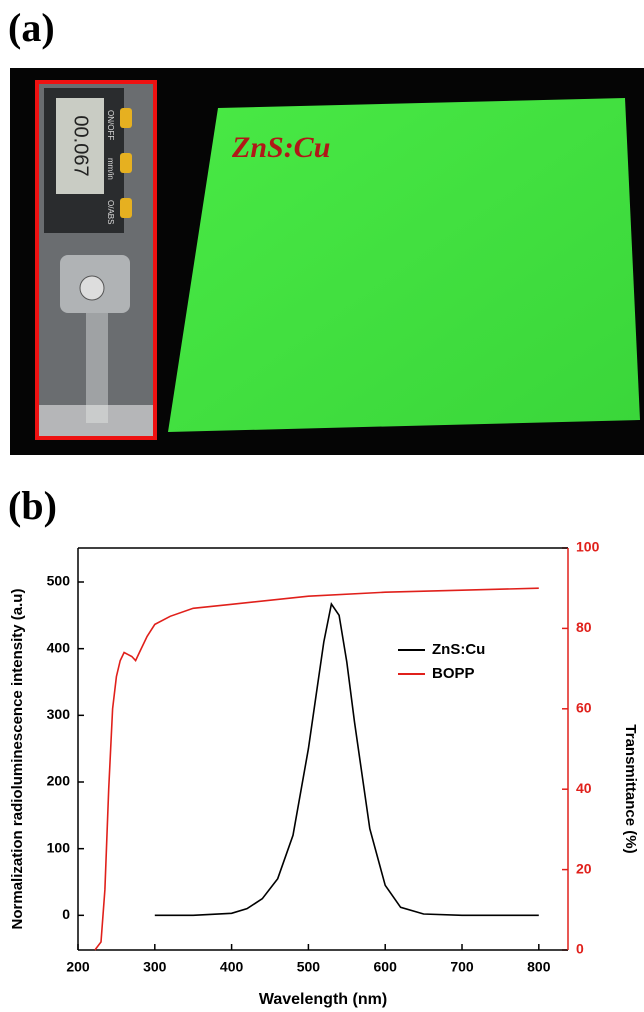 This screenshot has height=1012, width=644. What do you see at coordinates (66, 914) in the screenshot?
I see `y-tick-label: 0` at bounding box center [66, 914].